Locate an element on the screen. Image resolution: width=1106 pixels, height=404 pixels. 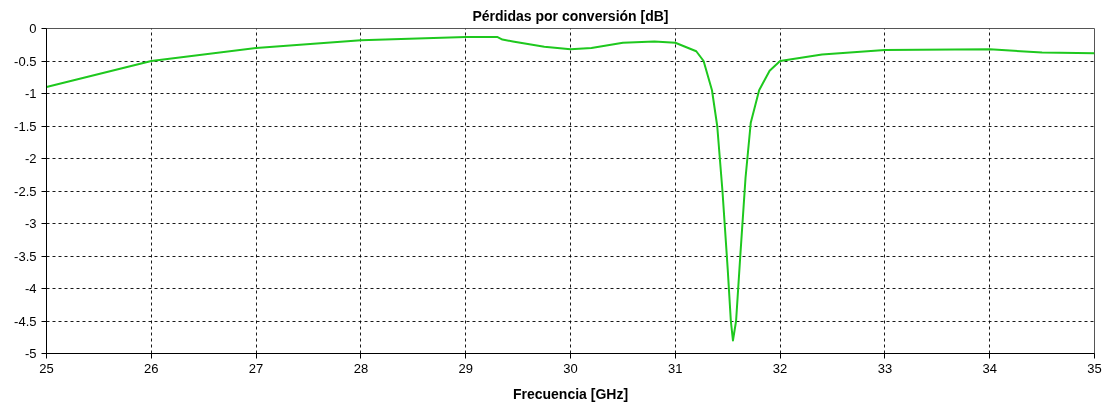
x-tick-label: 27 is located at coordinates (256, 368).